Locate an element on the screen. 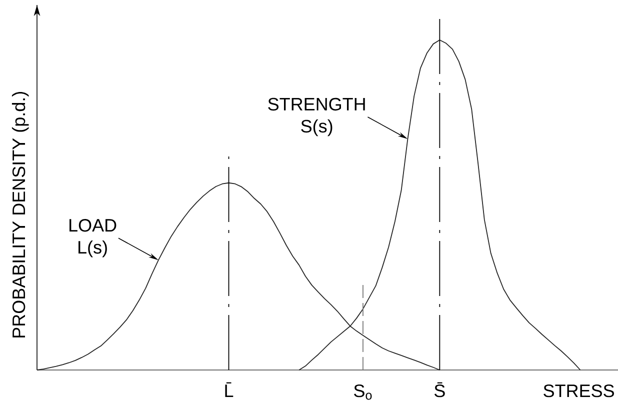  text: STRENGTH S(s) is located at coordinates (316, 117).